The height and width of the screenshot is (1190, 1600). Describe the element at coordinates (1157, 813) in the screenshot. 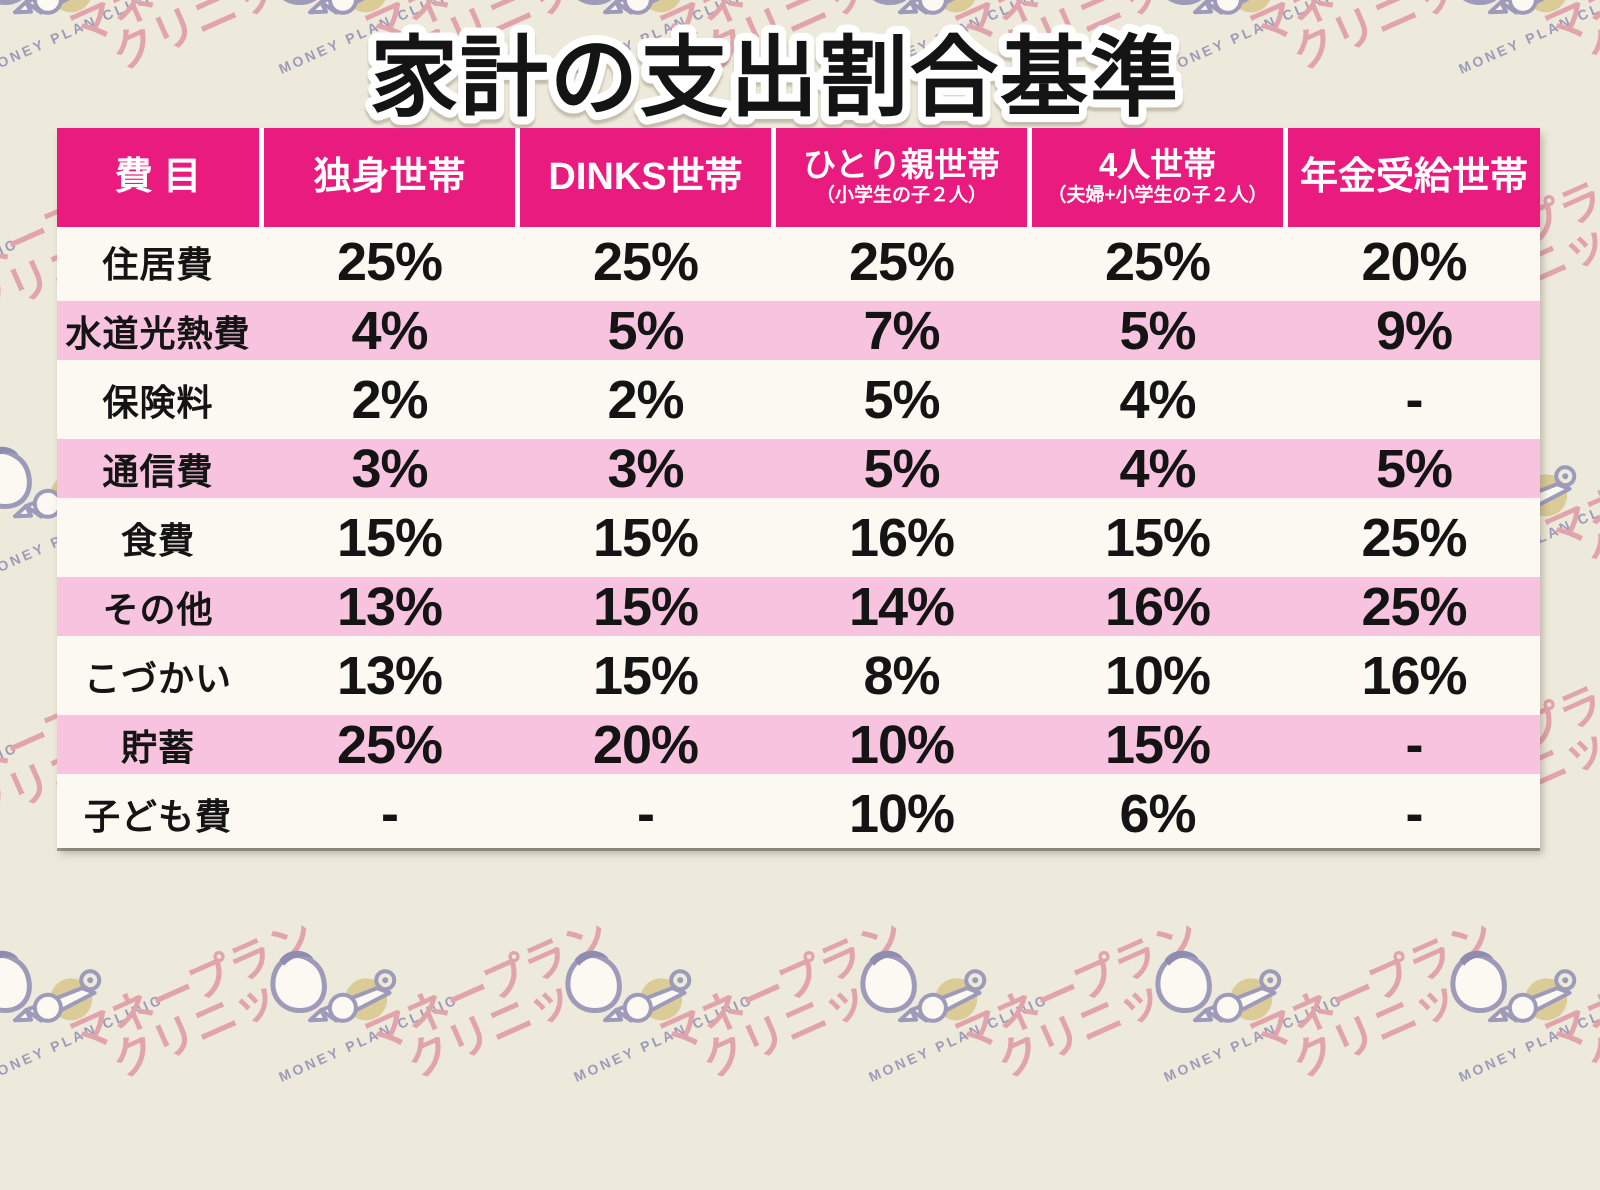

I see `value-cell: 6%` at that location.